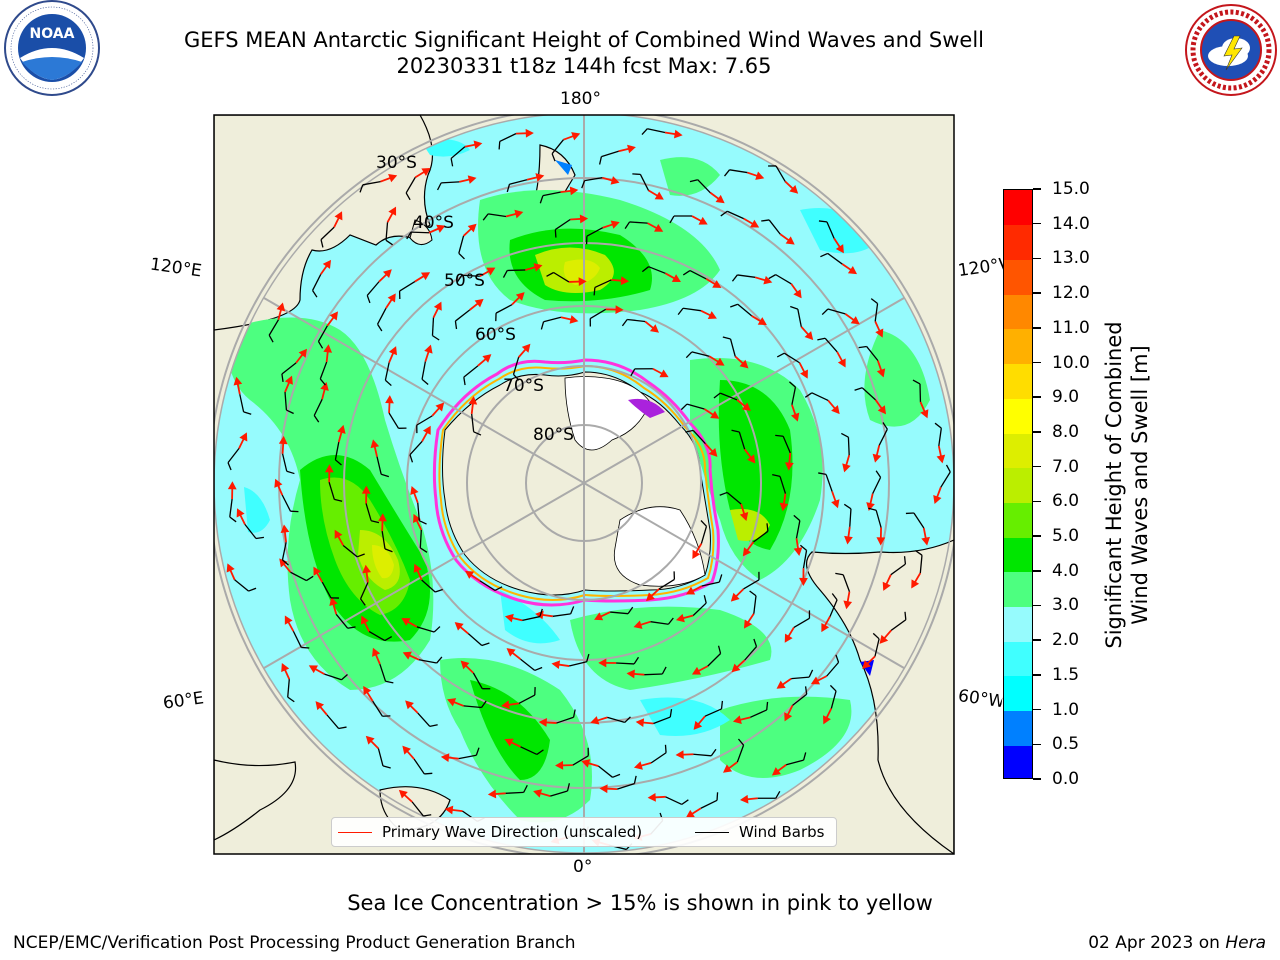 The height and width of the screenshot is (960, 1280). What do you see at coordinates (782, 832) in the screenshot?
I see `legend-wind-barbs-label: Wind Barbs` at bounding box center [782, 832].